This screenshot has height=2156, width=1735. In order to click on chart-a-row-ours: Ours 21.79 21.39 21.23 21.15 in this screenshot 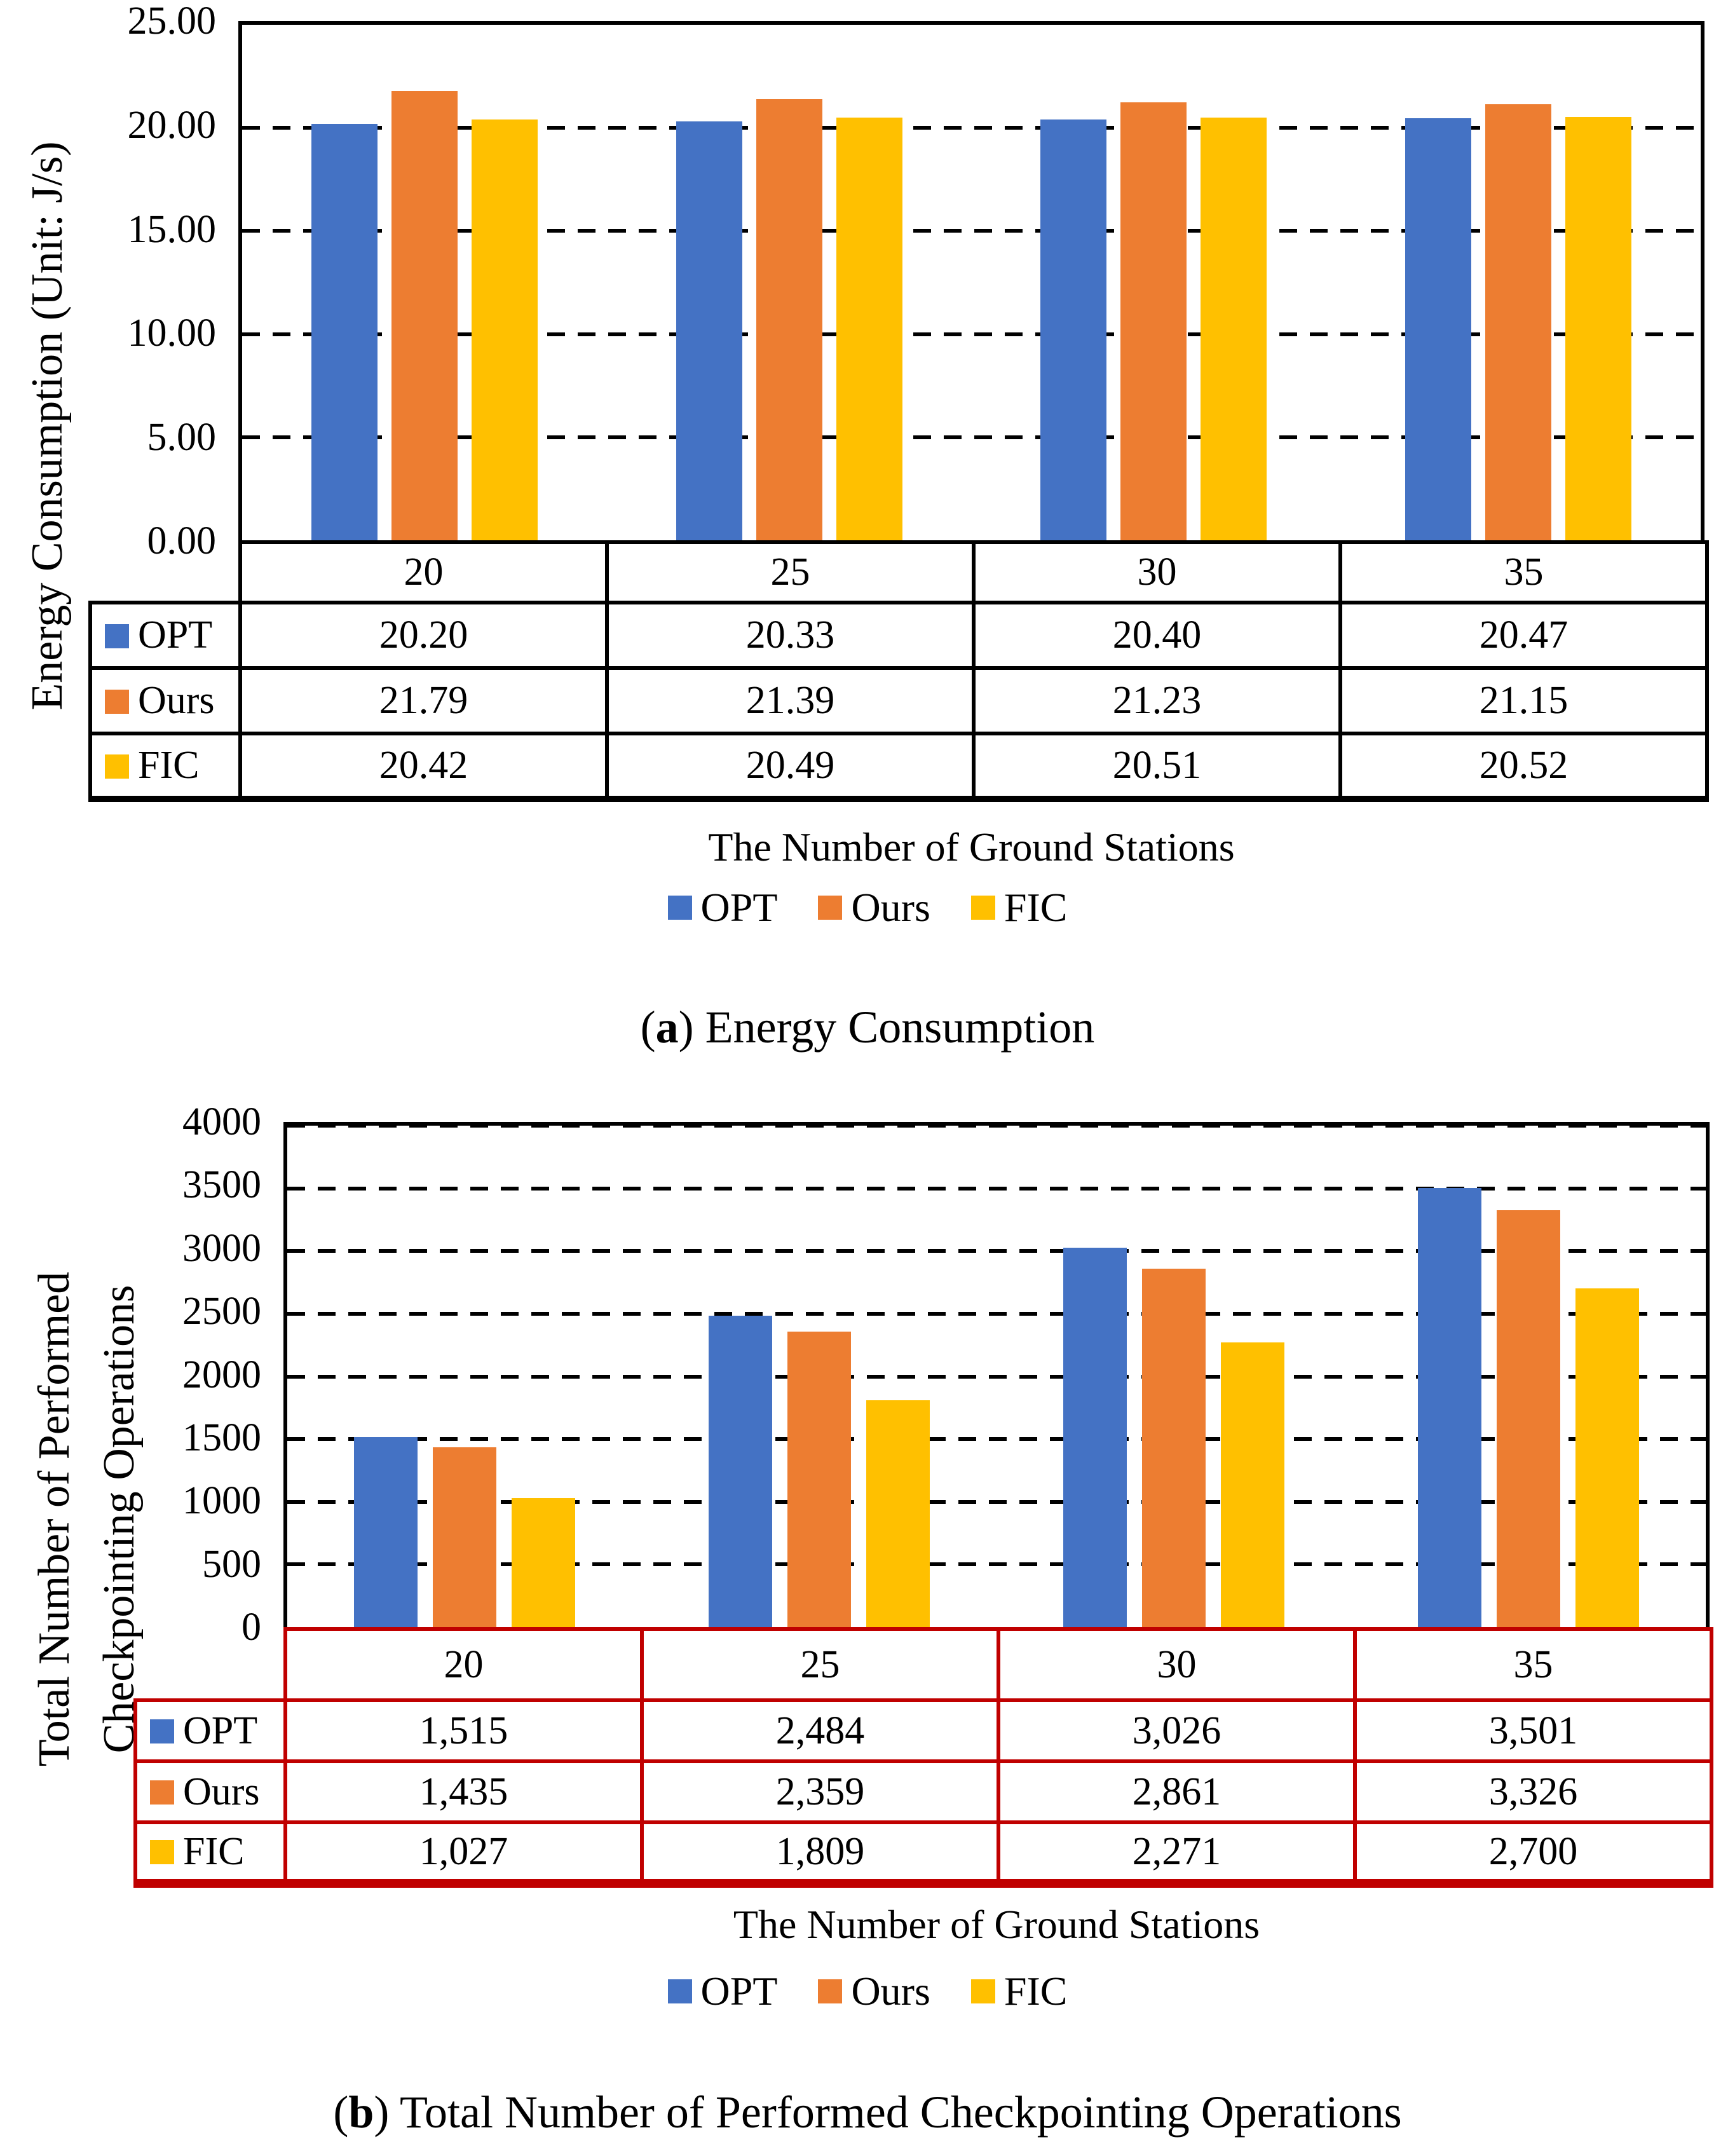, I will do `click(898, 700)`.